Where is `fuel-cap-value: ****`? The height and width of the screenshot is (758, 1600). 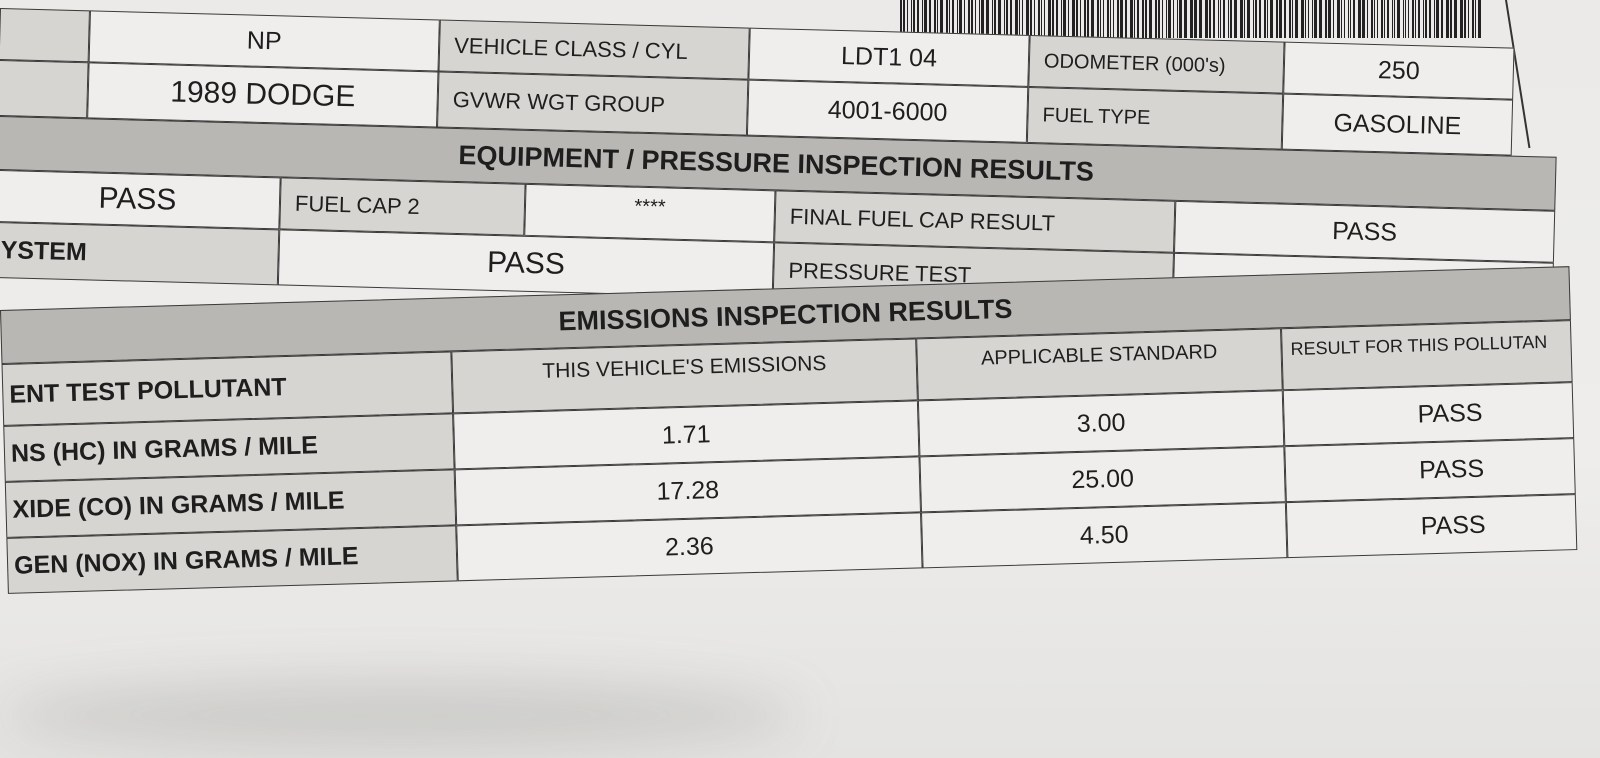 fuel-cap-value: **** is located at coordinates (650, 213).